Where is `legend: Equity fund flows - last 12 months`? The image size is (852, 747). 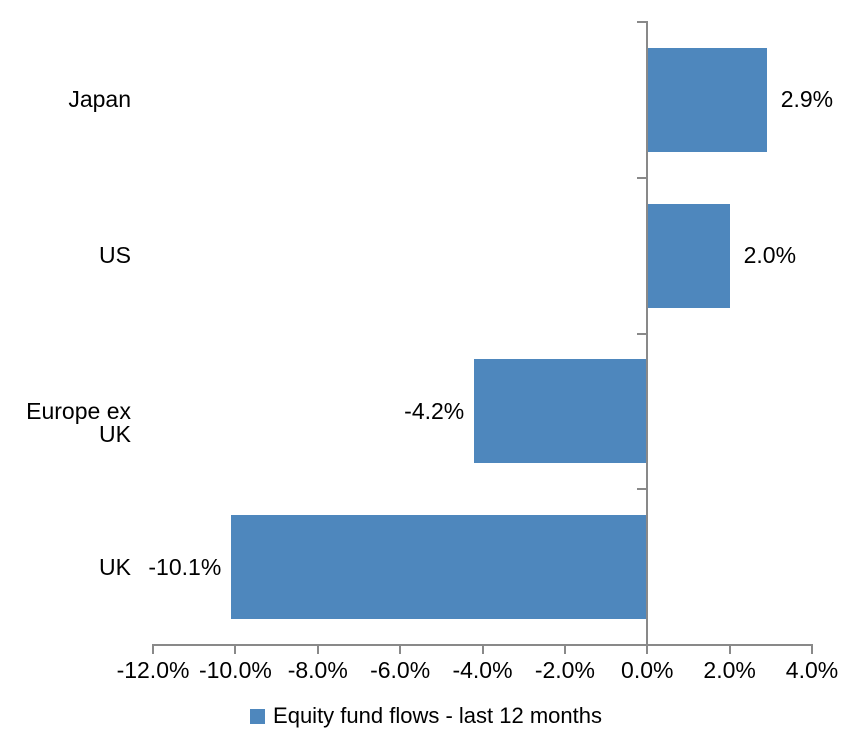
legend: Equity fund flows - last 12 months is located at coordinates (426, 716).